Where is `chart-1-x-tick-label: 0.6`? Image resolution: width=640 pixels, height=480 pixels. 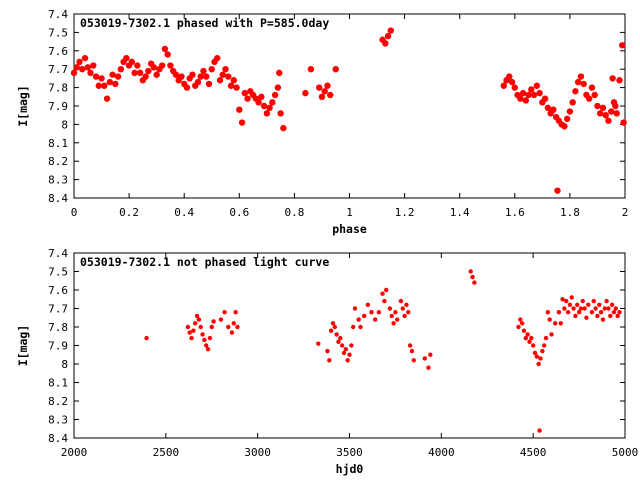
chart-1-x-tick-label: 0.6 is located at coordinates (239, 212).